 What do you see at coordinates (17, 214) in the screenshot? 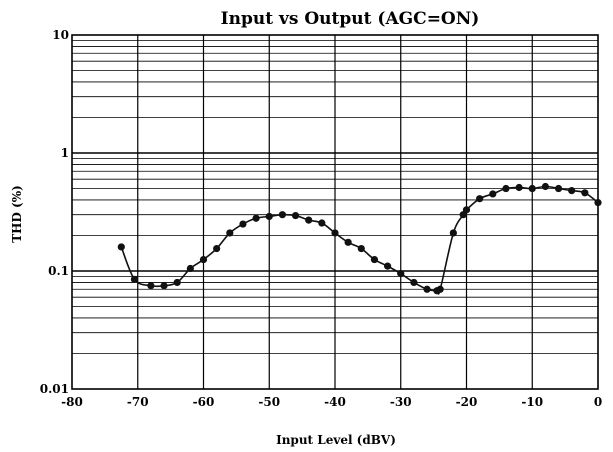
I see `y-axis-label: THD (%)` at bounding box center [17, 214].